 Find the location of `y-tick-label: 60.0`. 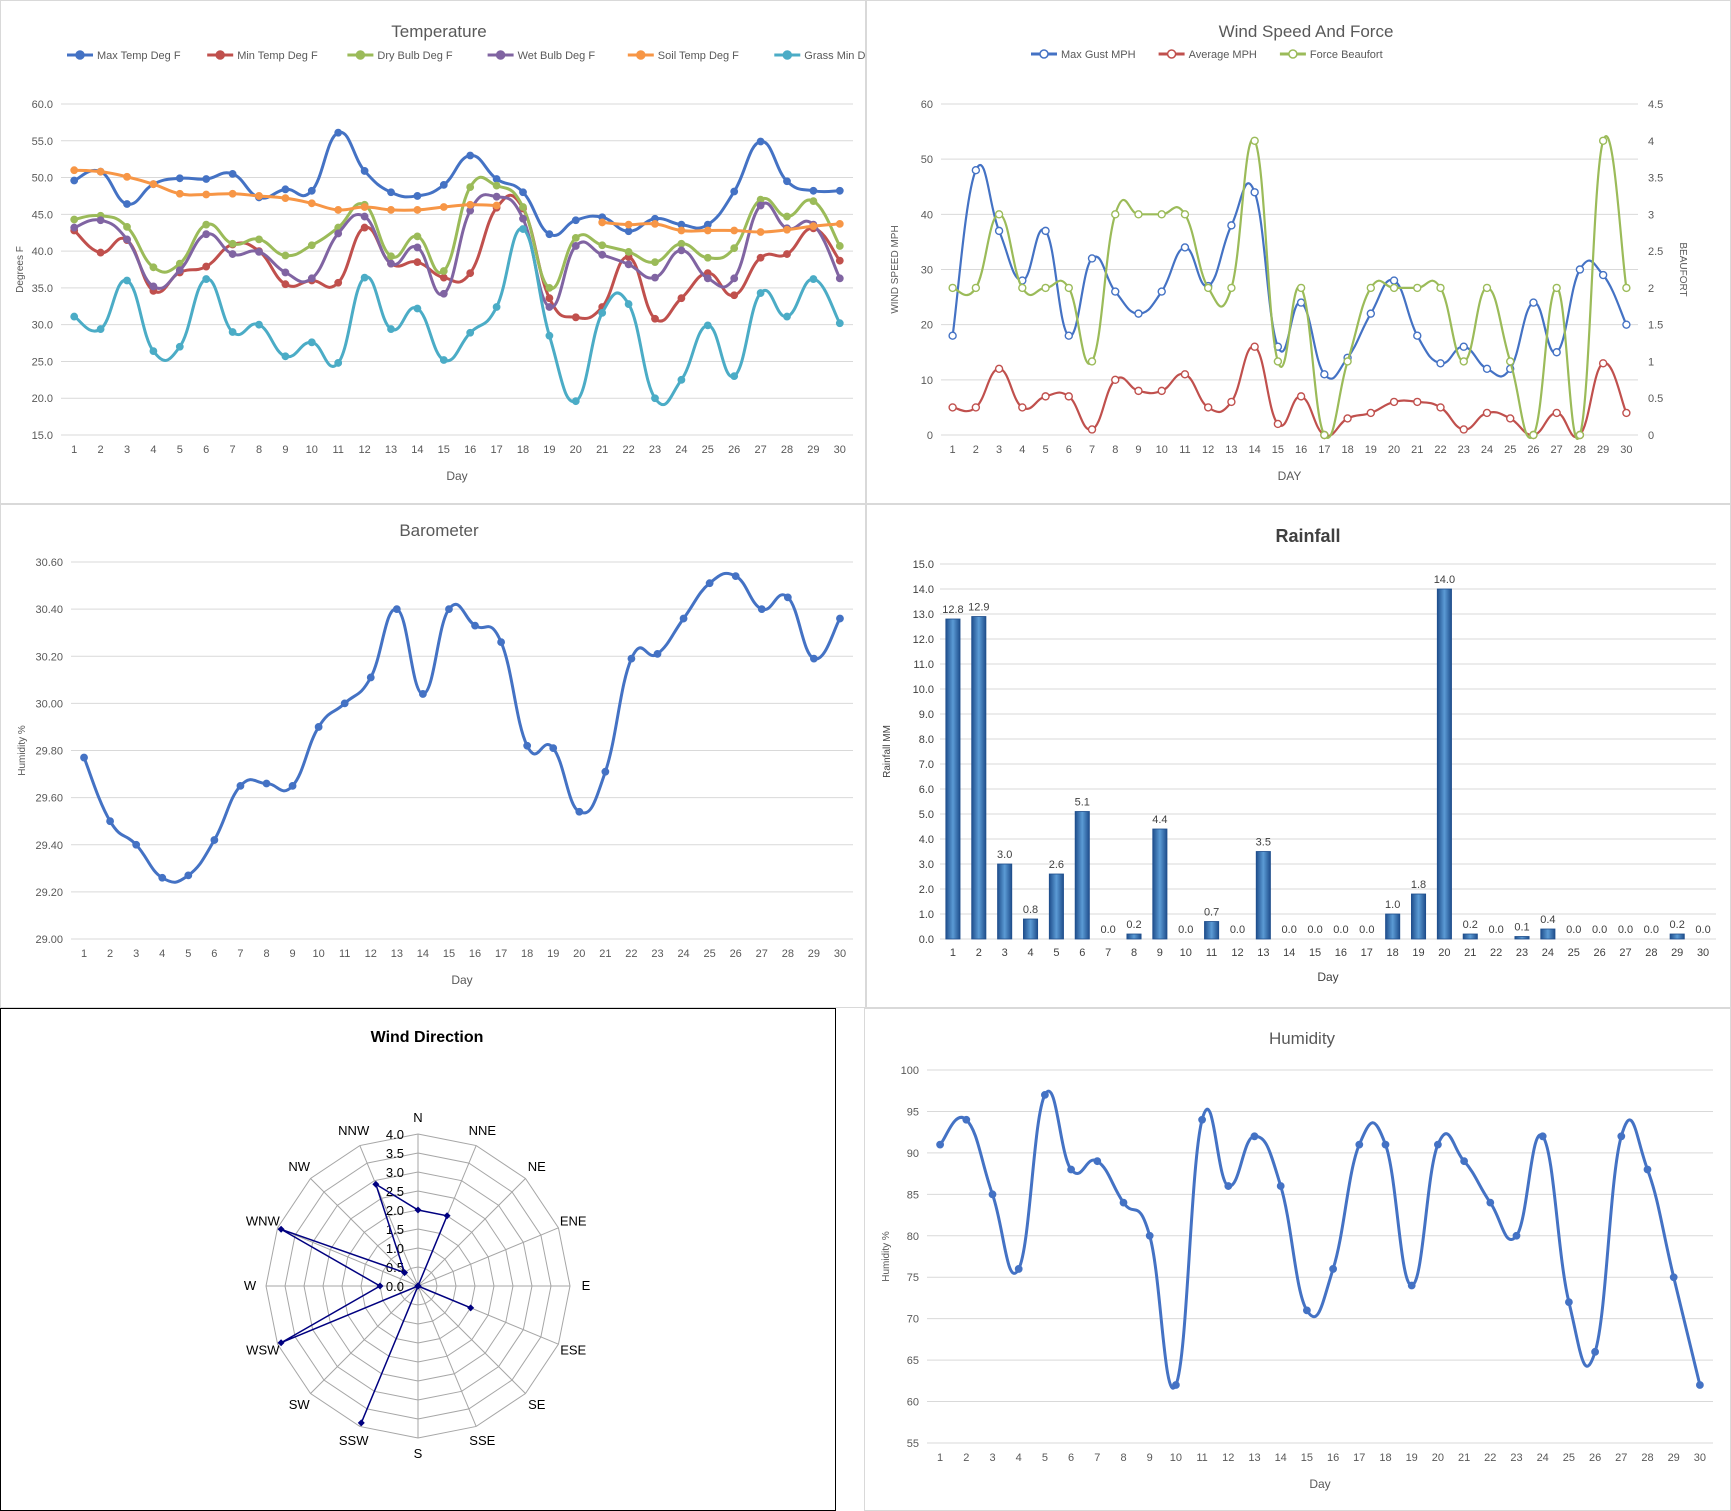

y-tick-label: 60.0 is located at coordinates (42, 105).